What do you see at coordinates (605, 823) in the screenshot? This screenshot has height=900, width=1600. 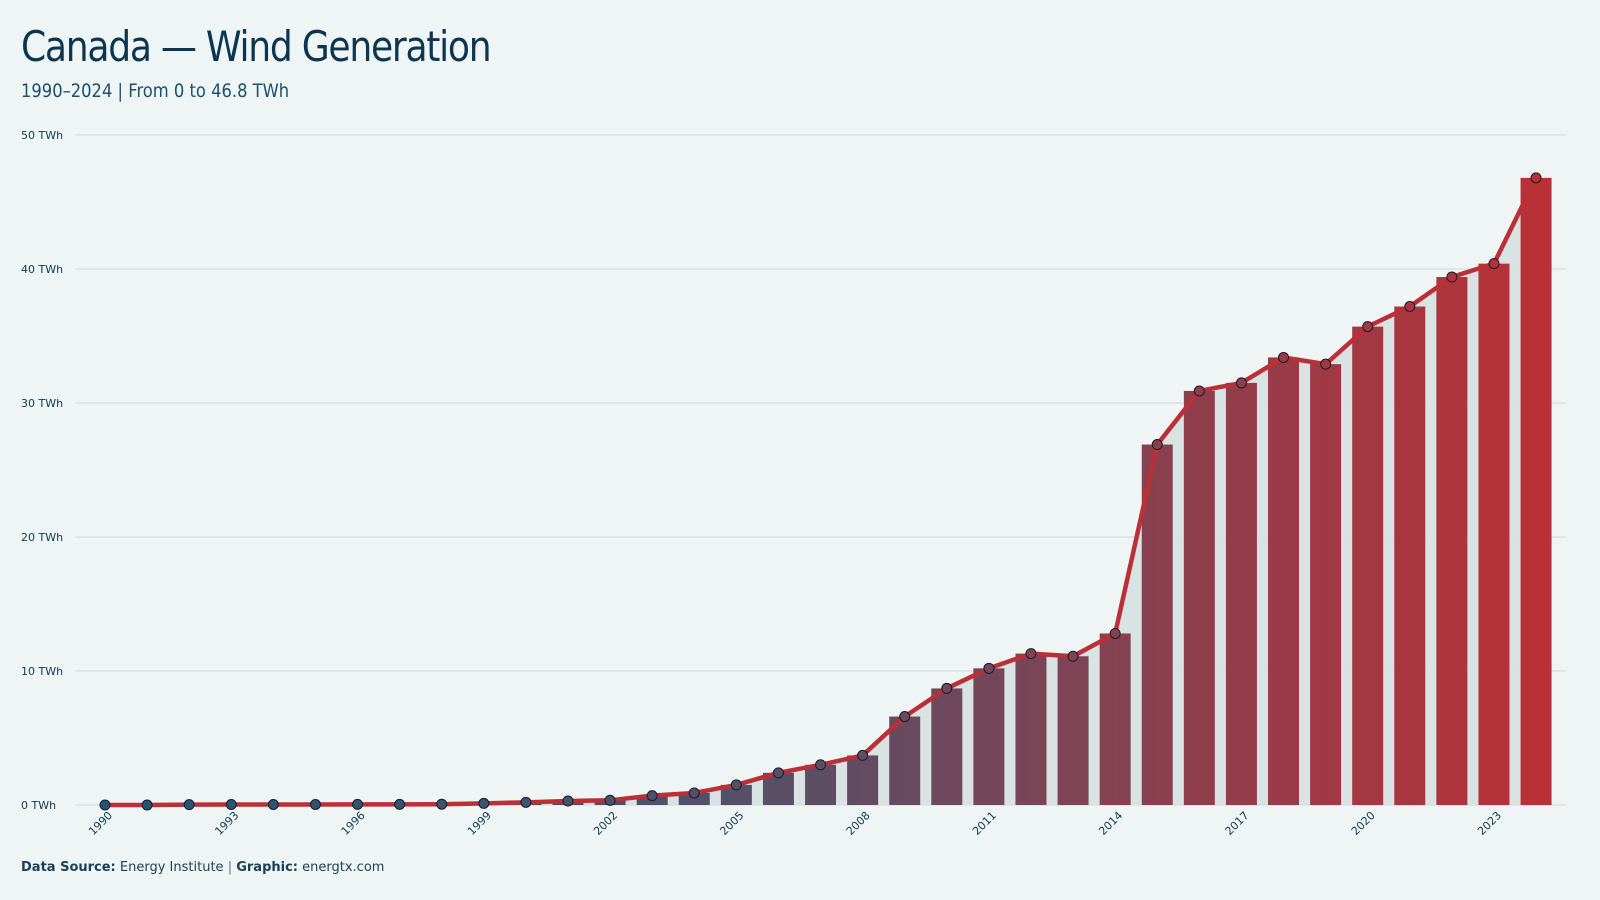 I see `x-tick-label: 2002` at bounding box center [605, 823].